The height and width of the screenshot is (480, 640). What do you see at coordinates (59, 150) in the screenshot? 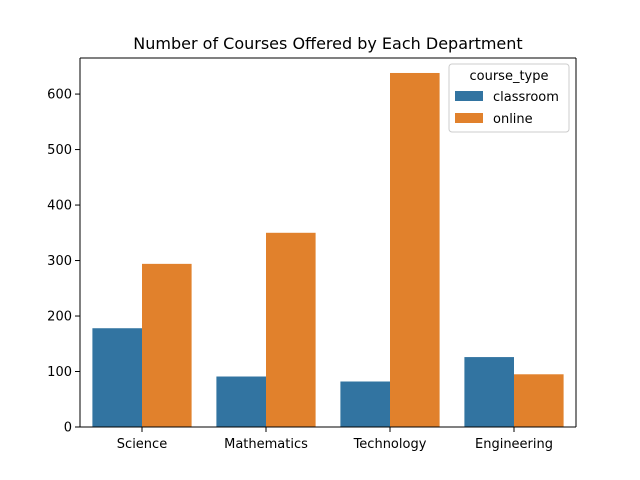
I see `y-tick-label: 500` at bounding box center [59, 150].